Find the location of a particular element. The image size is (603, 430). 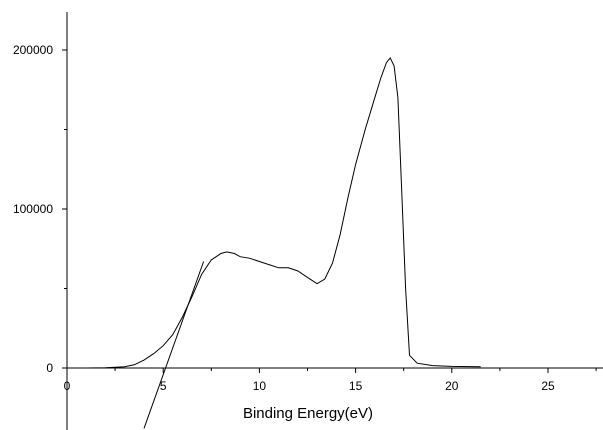

y-tick-label: 0 is located at coordinates (49, 368).